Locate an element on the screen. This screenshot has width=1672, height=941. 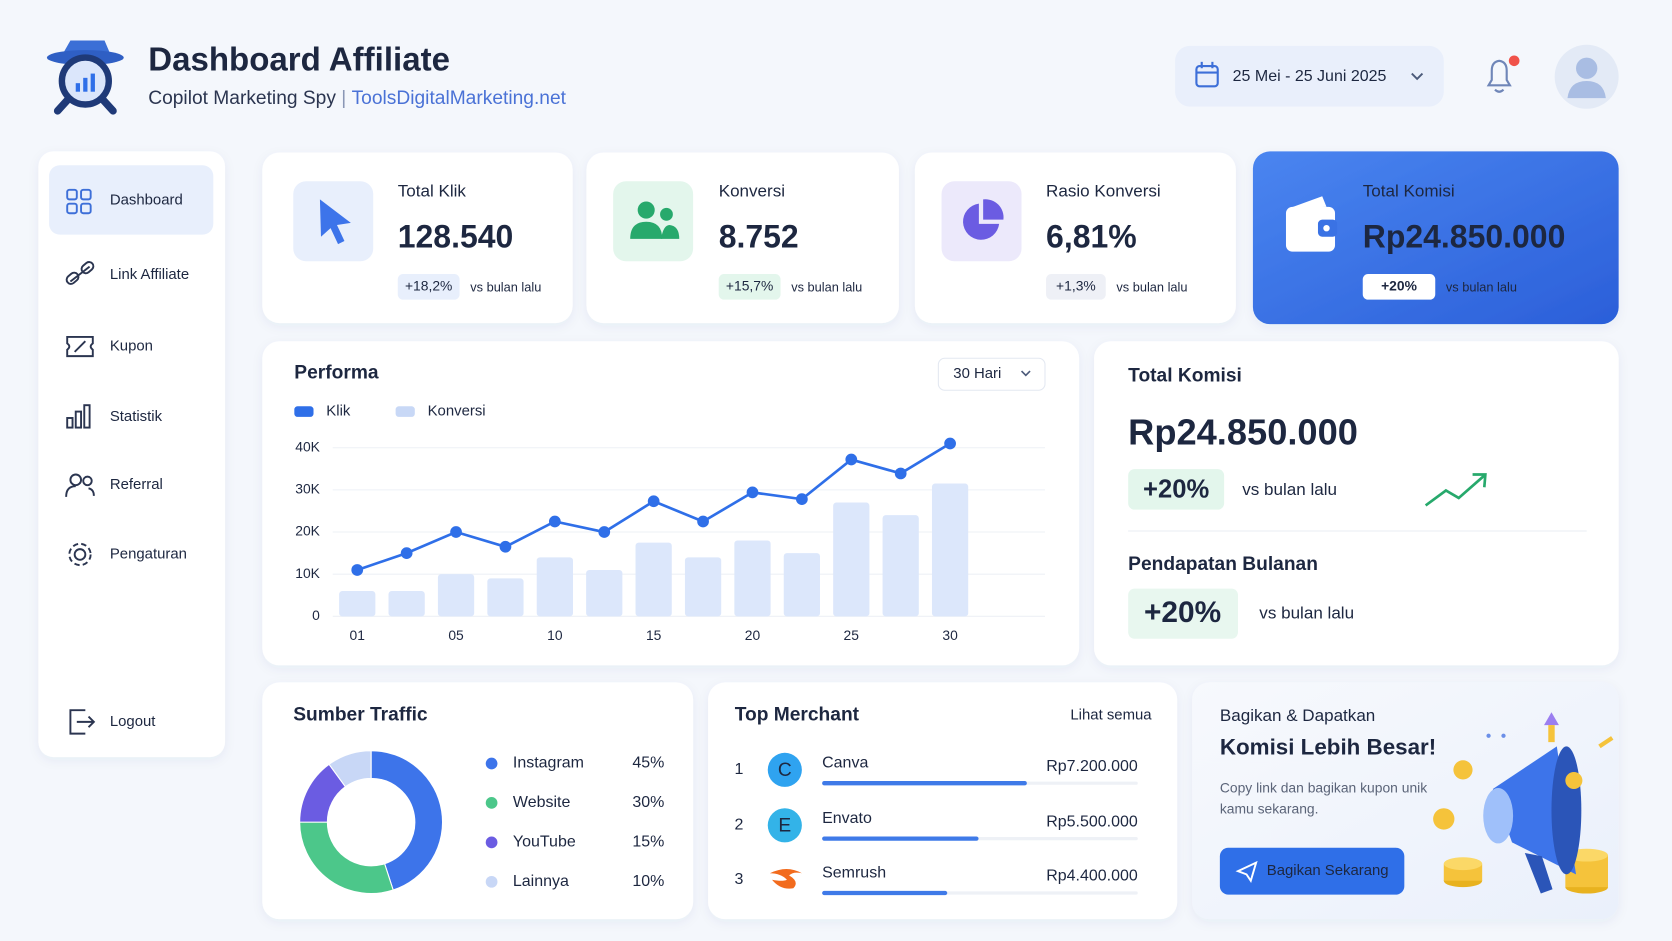
legend-label: Website is located at coordinates (542, 802).